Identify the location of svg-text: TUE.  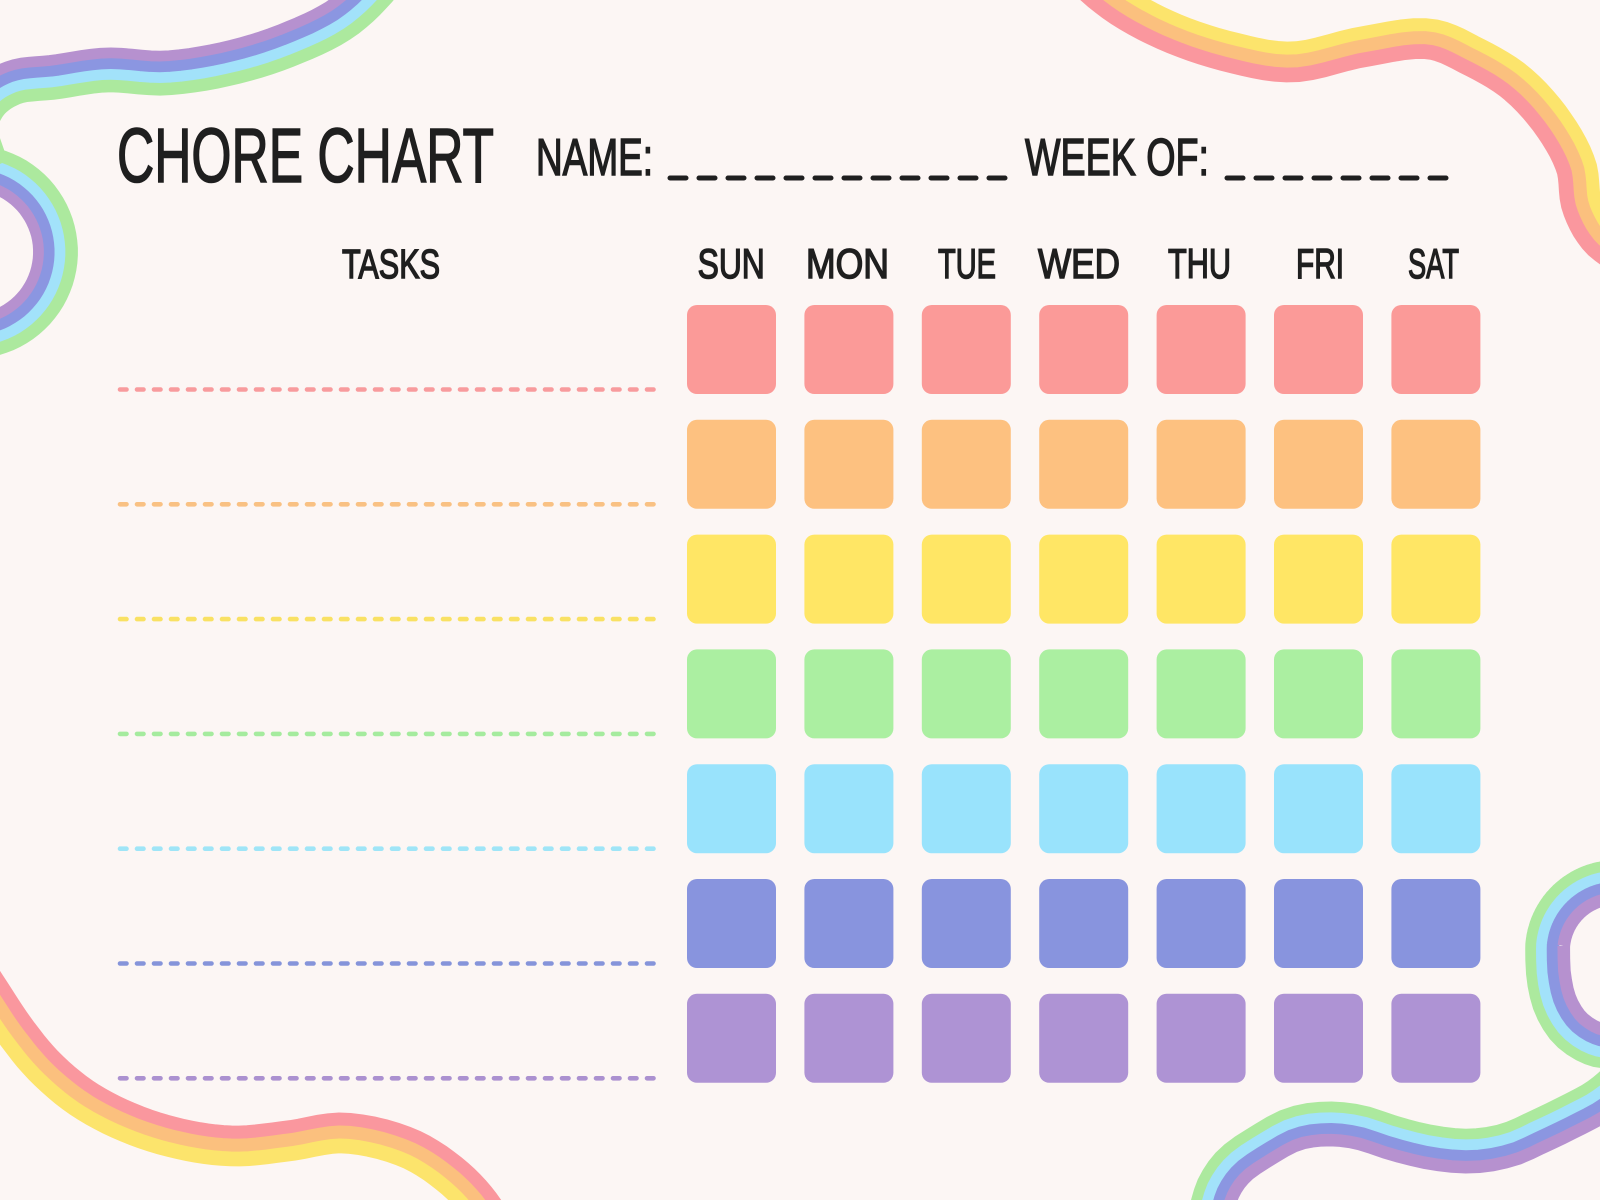
(967, 263).